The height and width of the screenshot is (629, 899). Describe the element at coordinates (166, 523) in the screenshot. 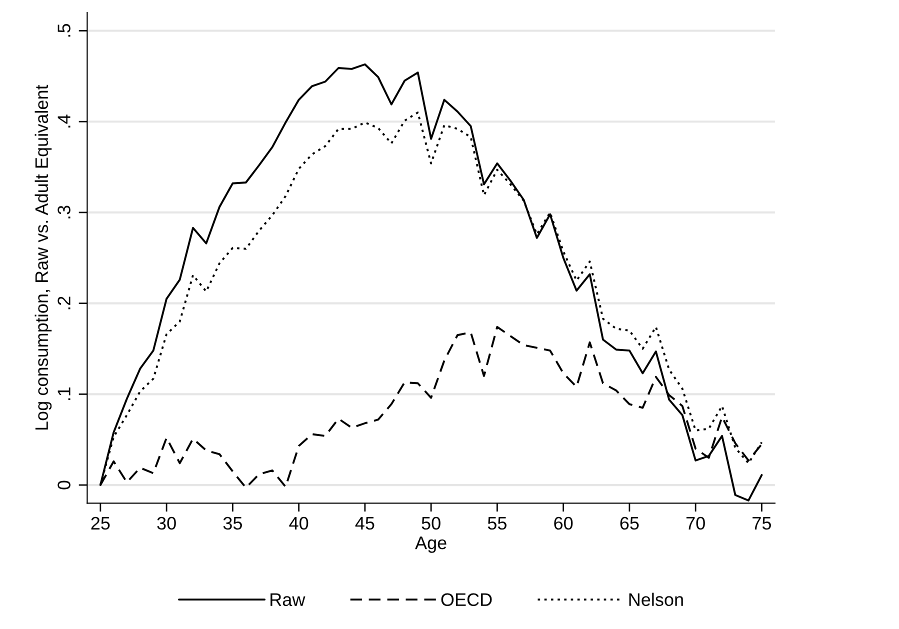

I see `x-tick-label: 30` at that location.